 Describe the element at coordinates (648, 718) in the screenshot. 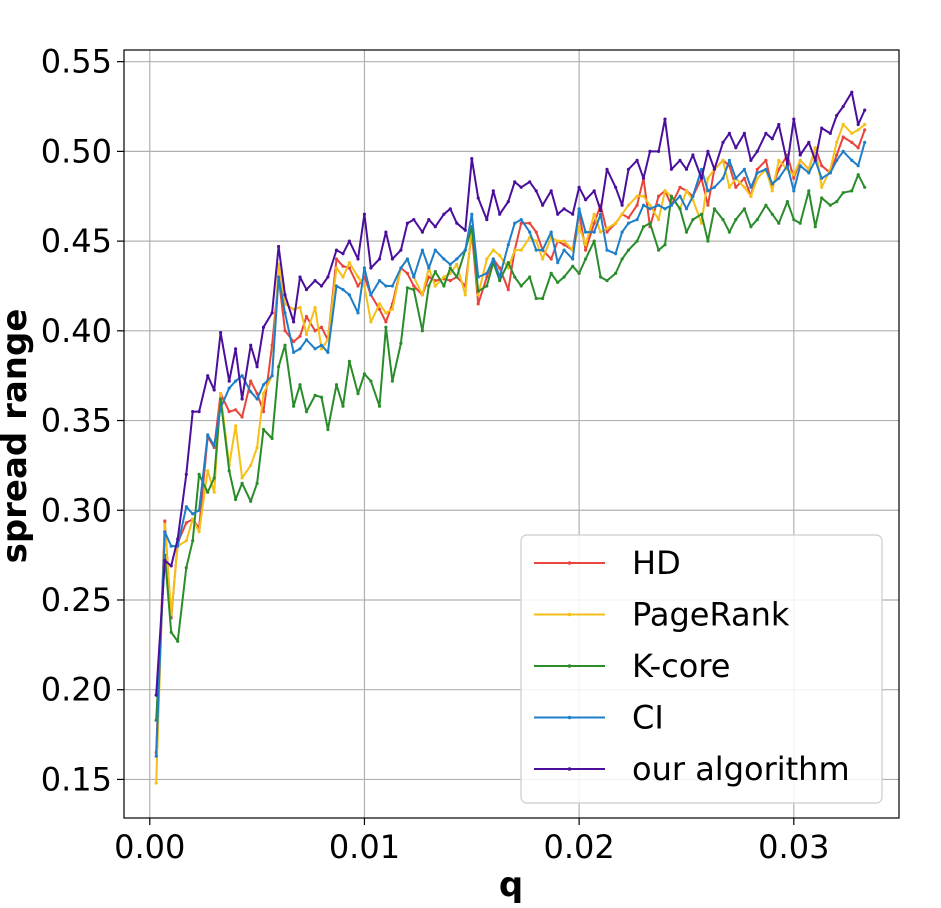

I see `legend-label: CI` at that location.